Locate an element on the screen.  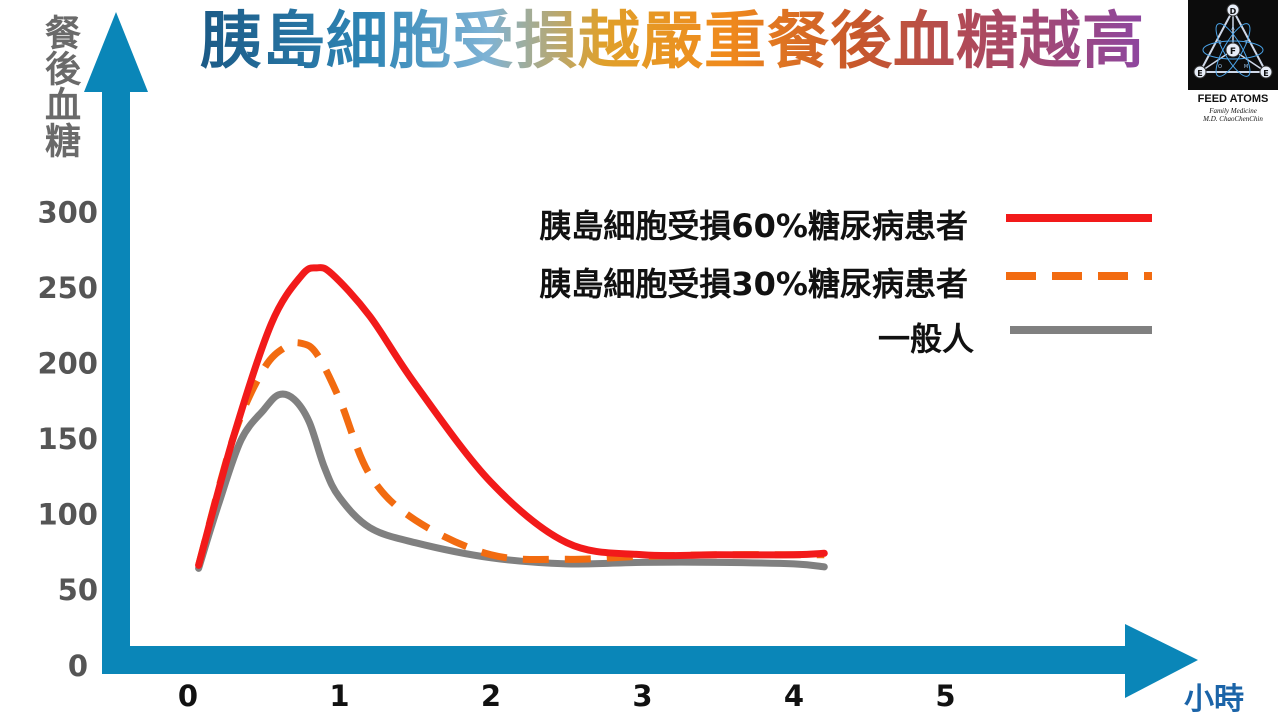
logo-name: FEED ATOMS is located at coordinates (1233, 99).